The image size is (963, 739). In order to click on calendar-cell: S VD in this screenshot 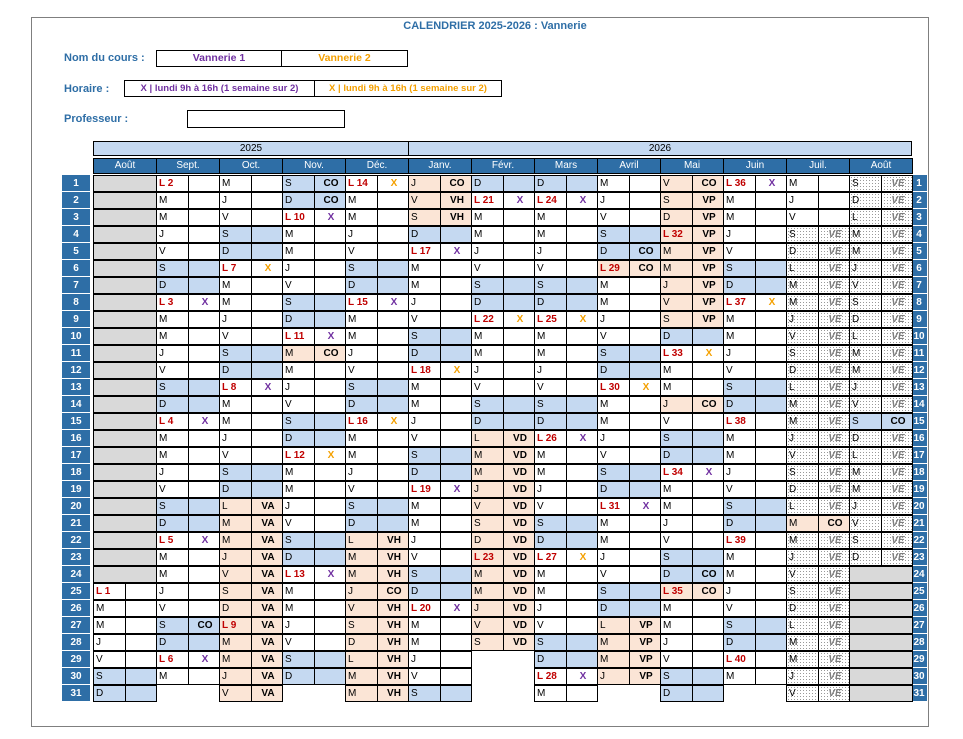, I will do `click(503, 523)`.